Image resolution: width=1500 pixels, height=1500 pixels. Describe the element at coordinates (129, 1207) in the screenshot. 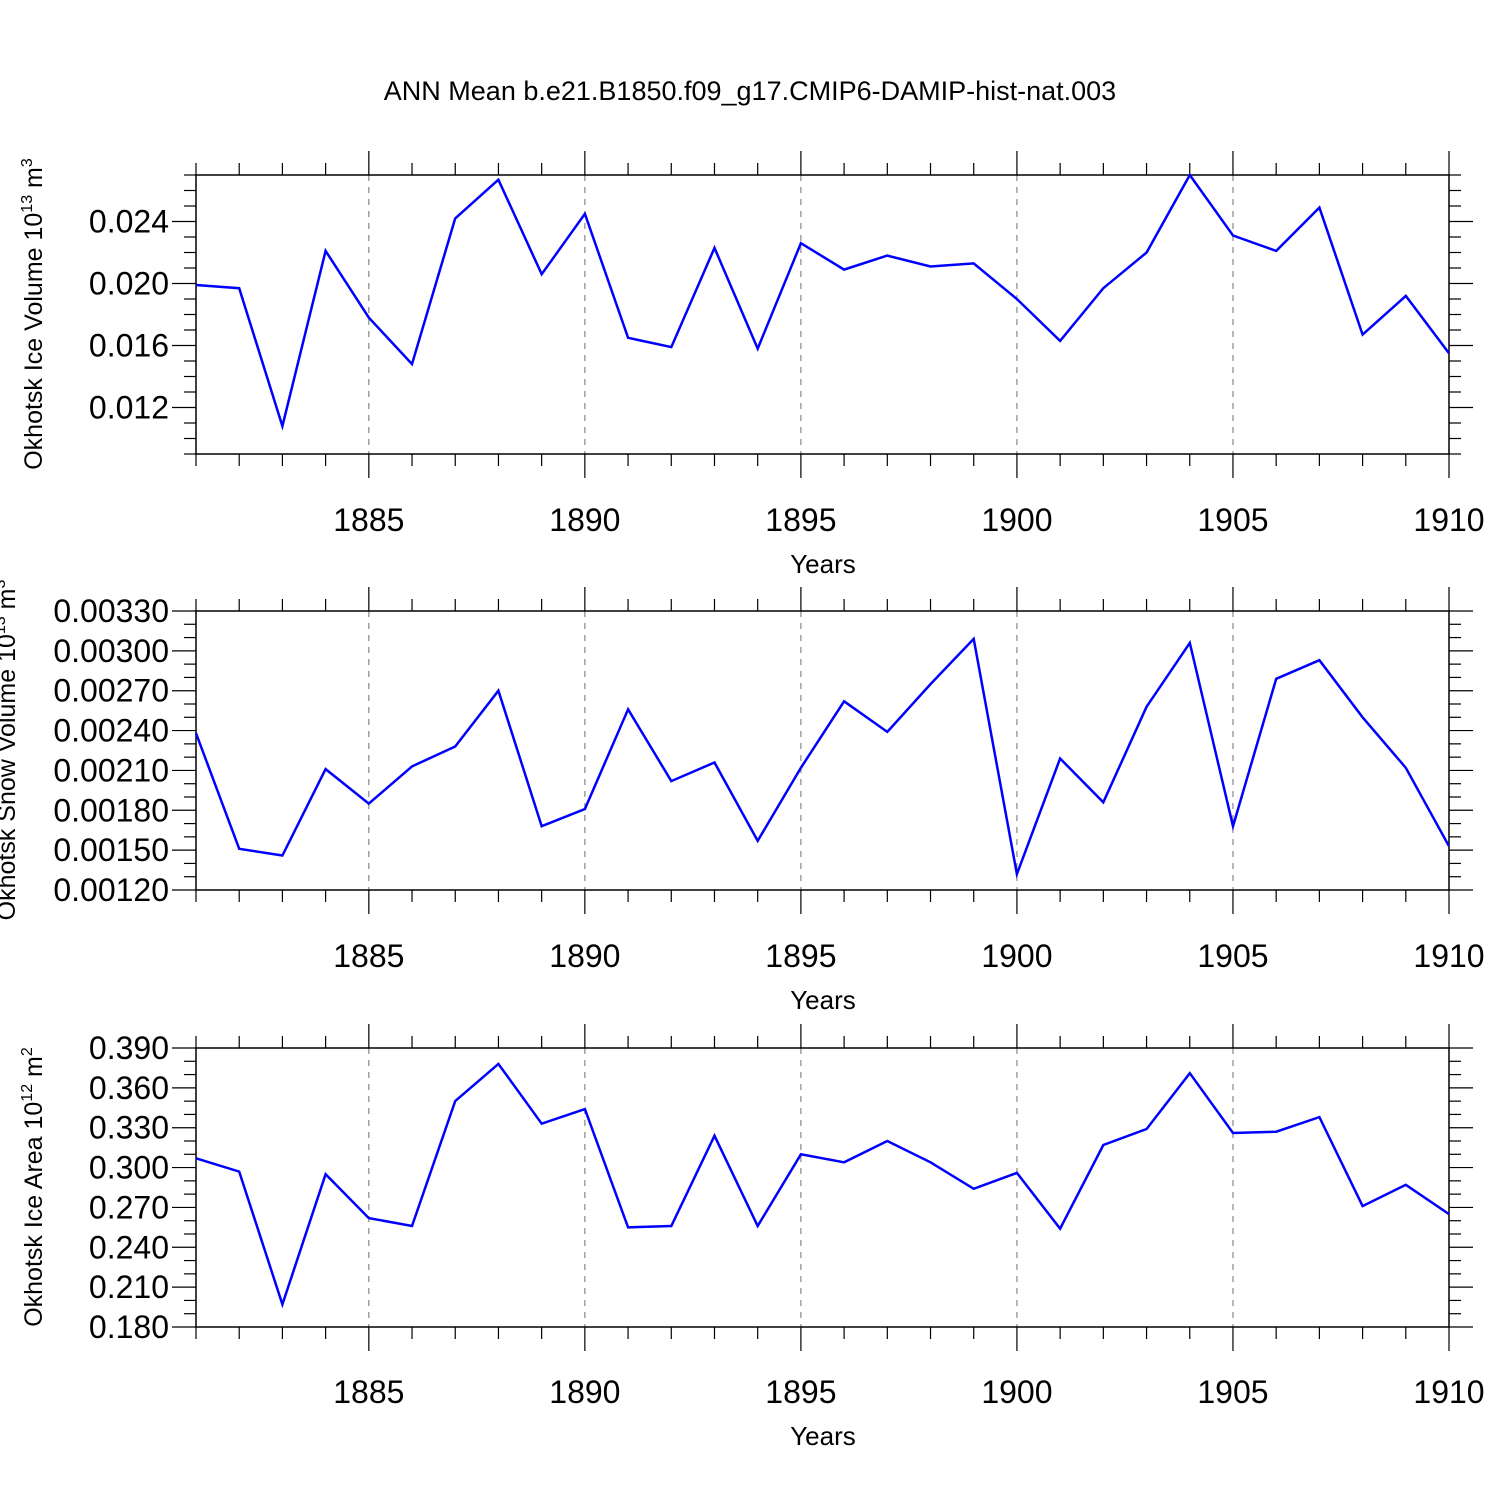

I see `y-tick-label: 0.270` at that location.